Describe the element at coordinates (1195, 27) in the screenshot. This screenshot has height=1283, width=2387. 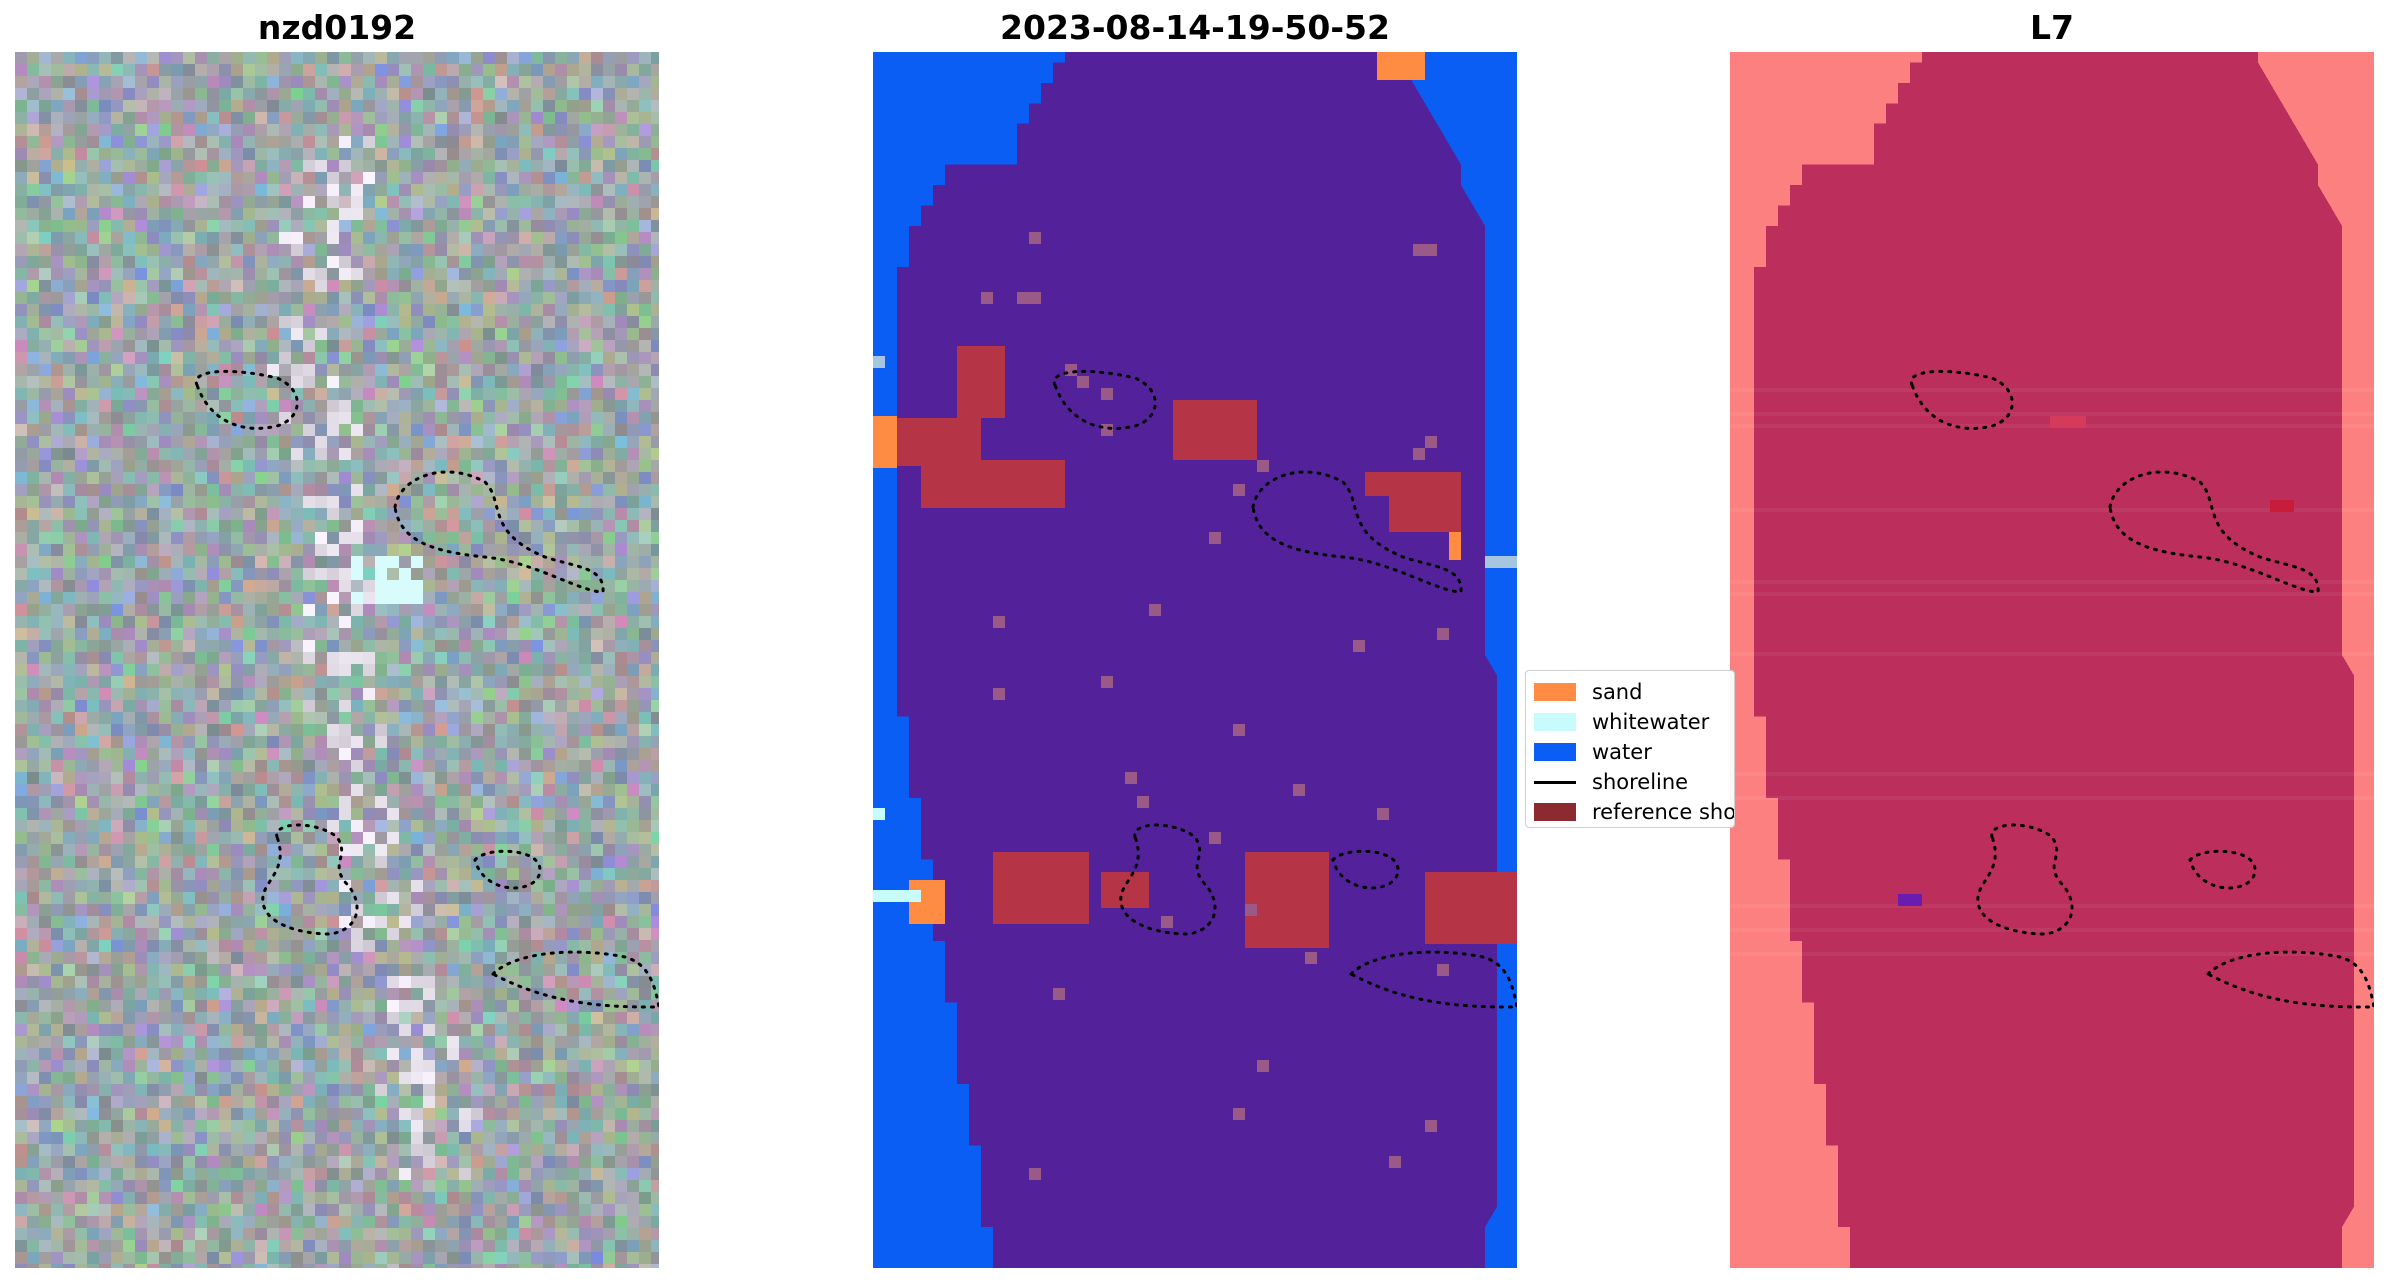
I see `panel-title-classification: 2023-08-14-19-50-52` at that location.